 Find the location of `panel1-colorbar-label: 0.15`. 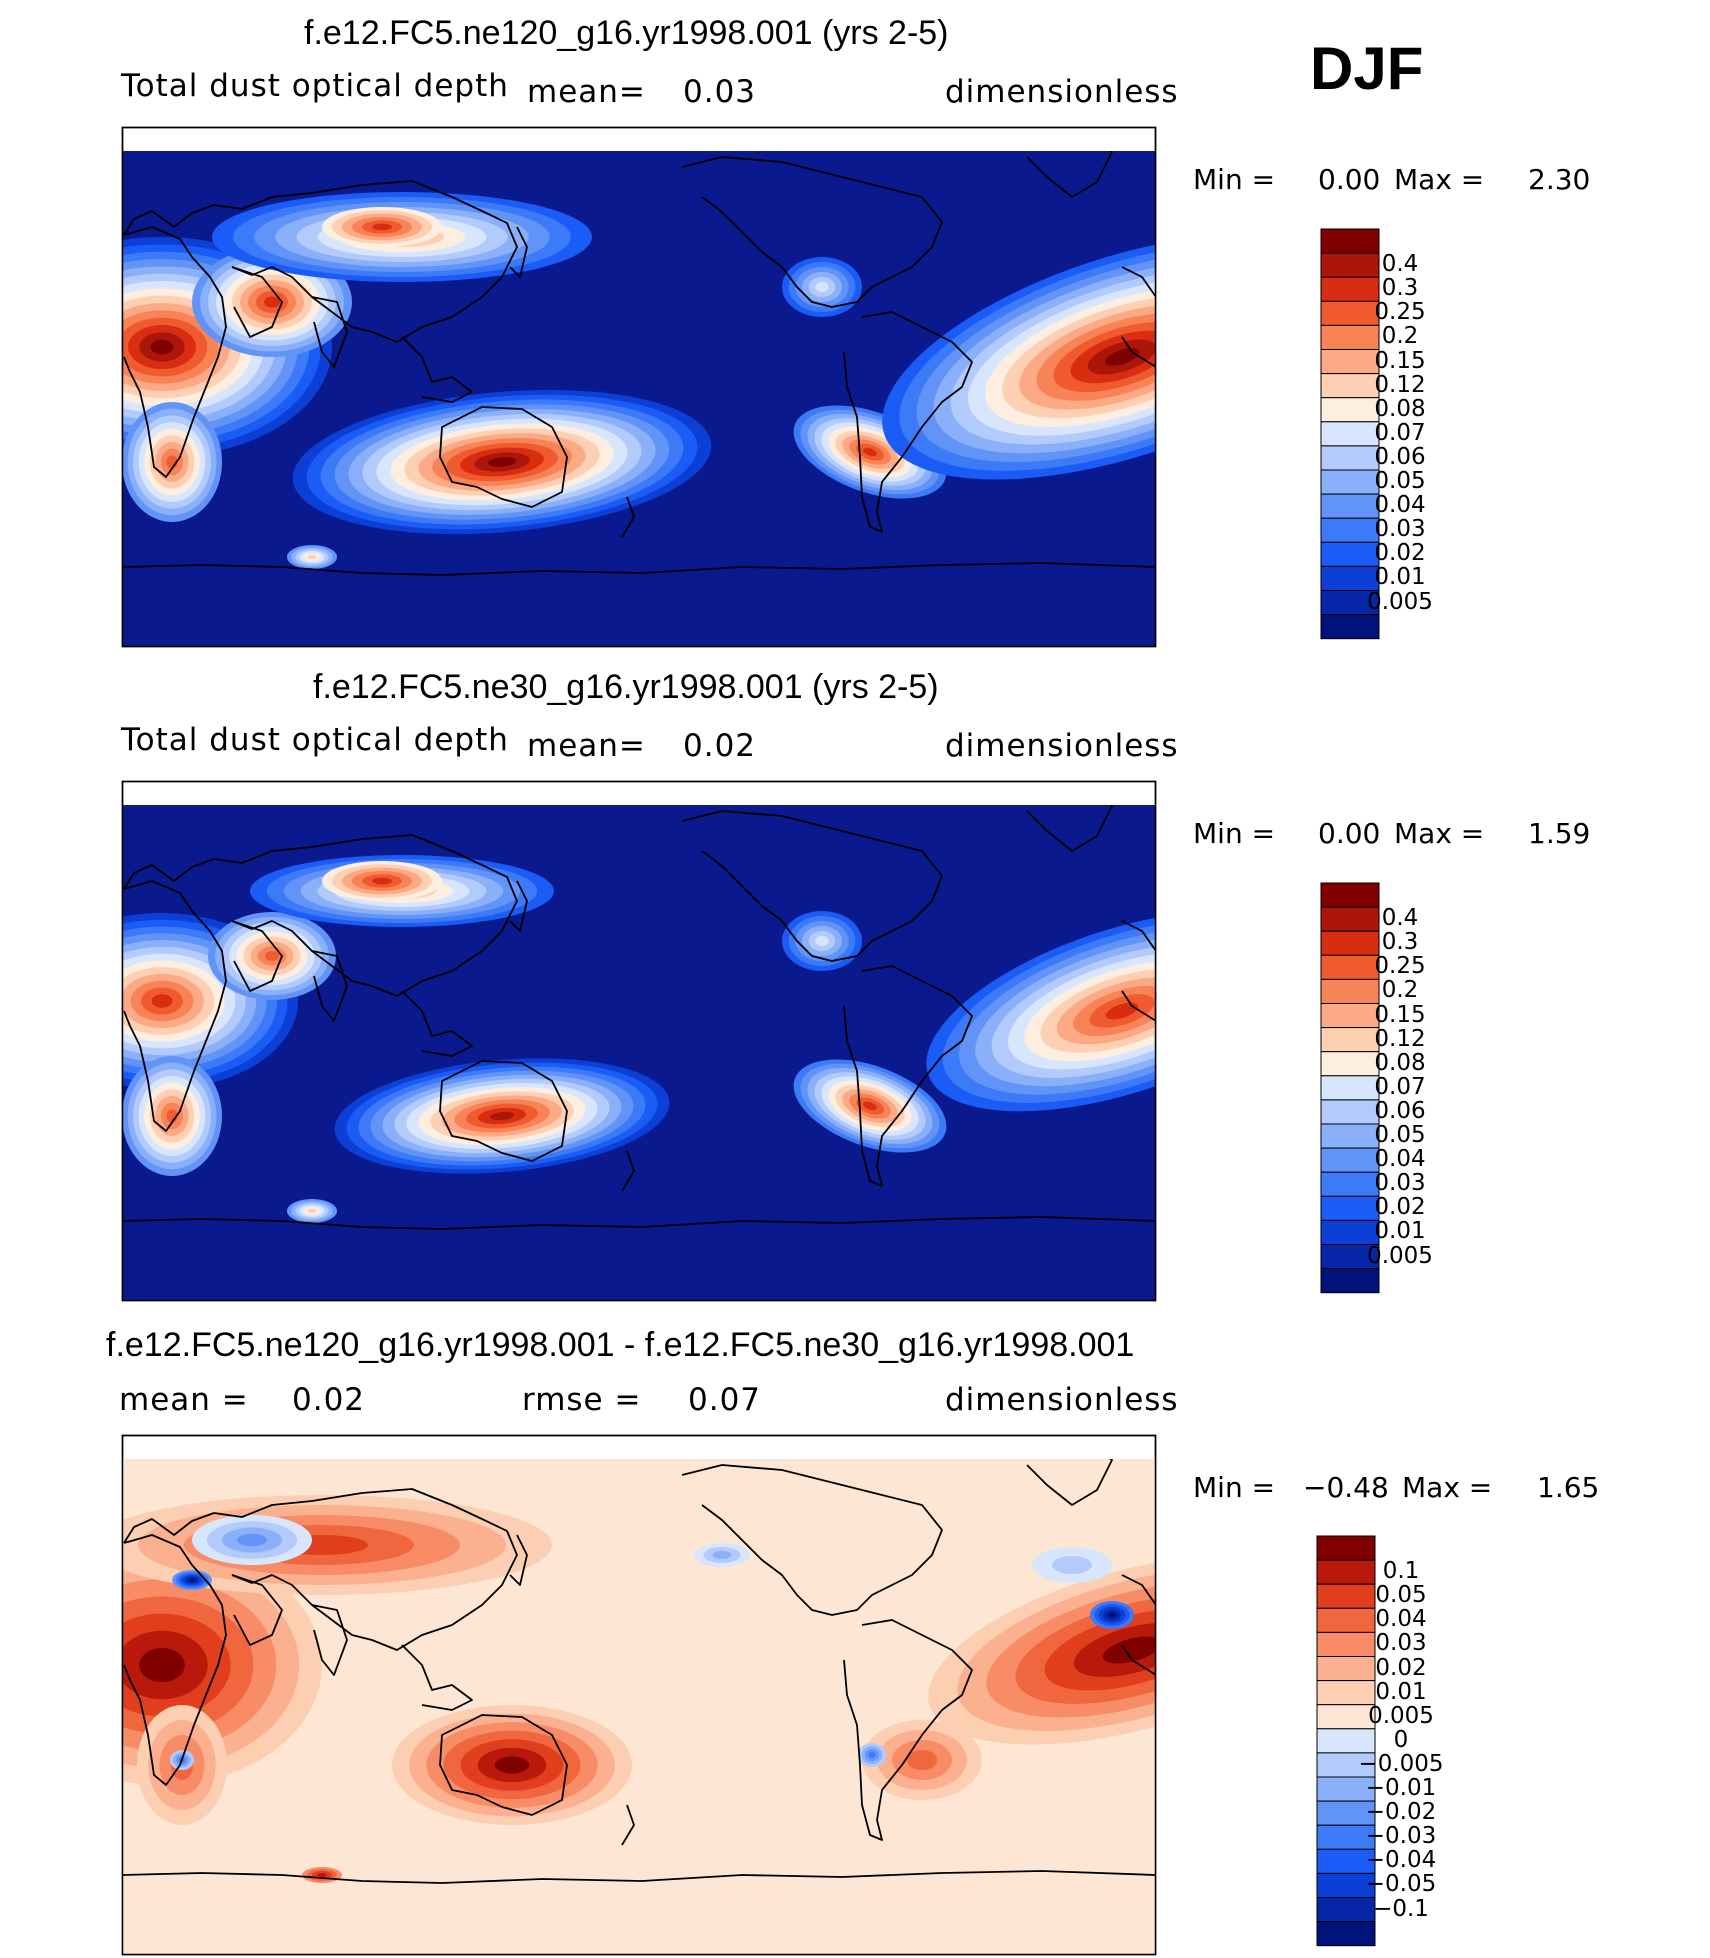

panel1-colorbar-label: 0.15 is located at coordinates (1400, 360).